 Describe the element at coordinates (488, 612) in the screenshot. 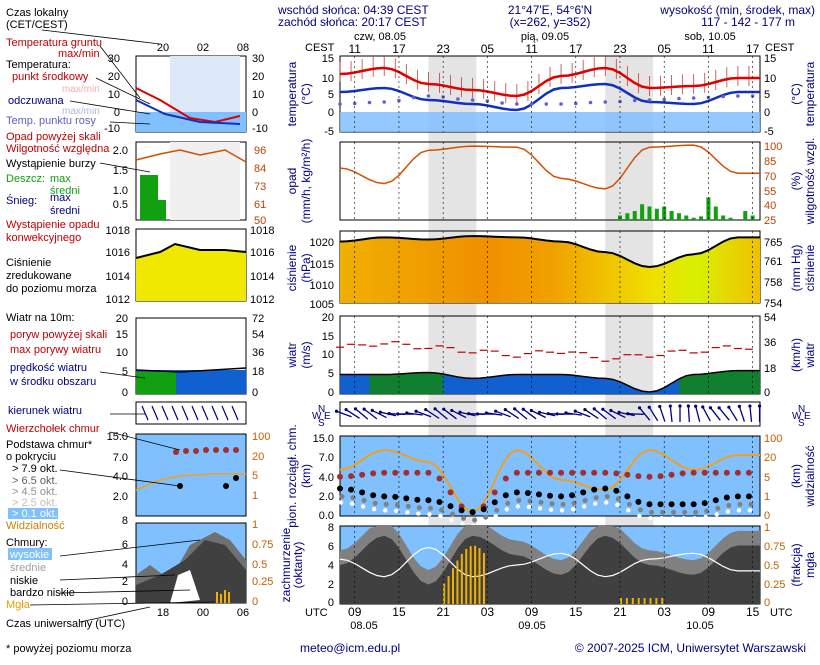

I see `utc-hour-3: 03` at that location.